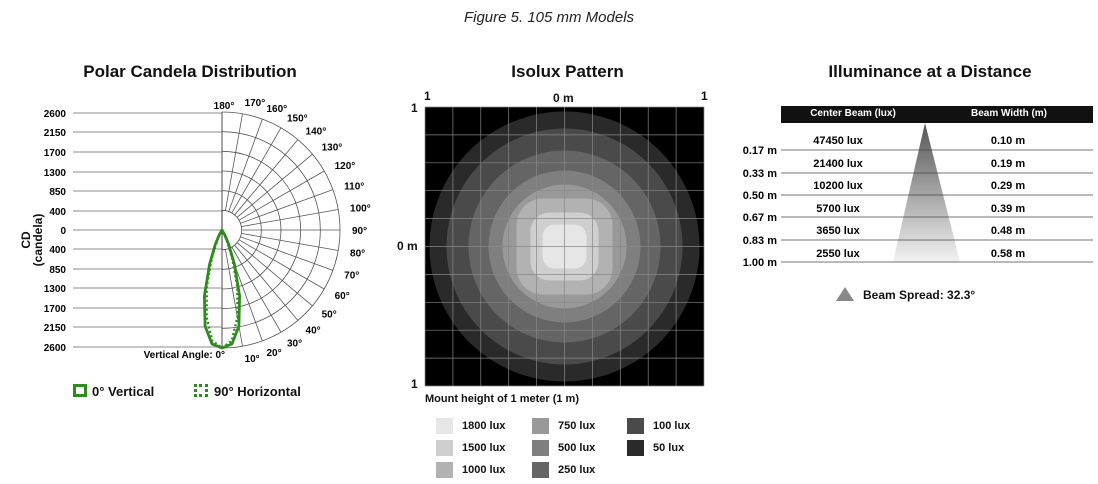 The image size is (1098, 484). I want to click on col-beam-width-header: Beam Width (m), so click(1009, 113).